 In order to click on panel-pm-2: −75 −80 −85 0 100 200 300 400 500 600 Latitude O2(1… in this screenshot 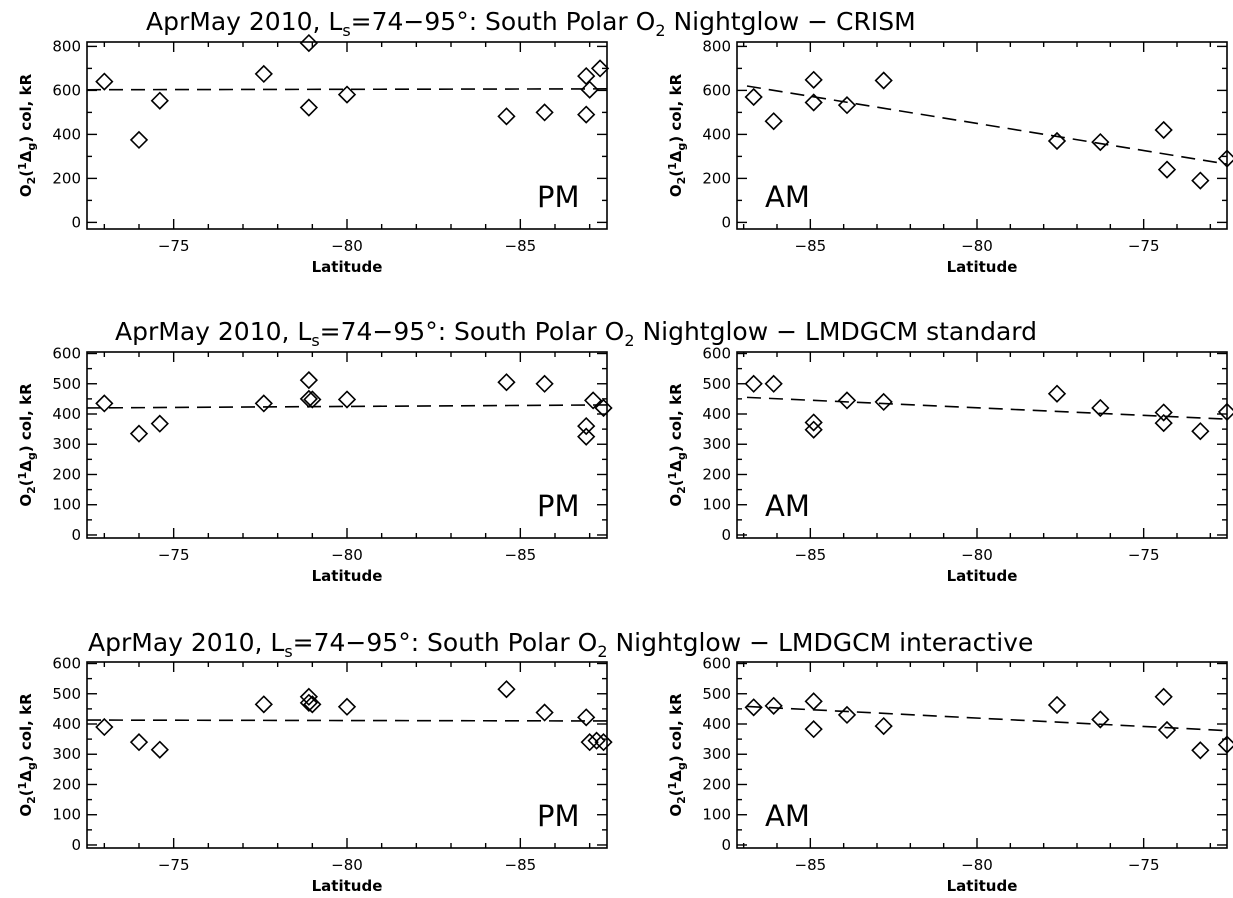, I will do `click(314, 465)`.